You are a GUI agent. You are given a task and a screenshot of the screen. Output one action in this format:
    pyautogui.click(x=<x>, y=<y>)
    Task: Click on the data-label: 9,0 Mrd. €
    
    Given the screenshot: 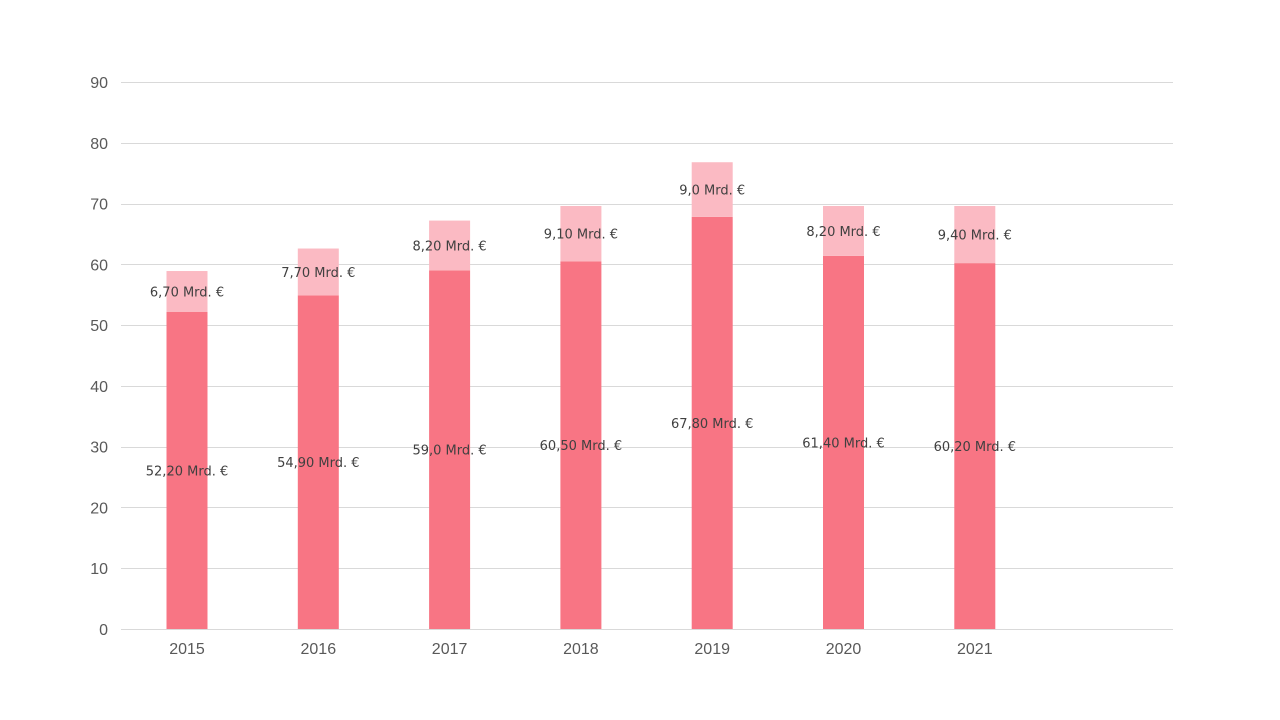 What is the action you would take?
    pyautogui.click(x=712, y=191)
    